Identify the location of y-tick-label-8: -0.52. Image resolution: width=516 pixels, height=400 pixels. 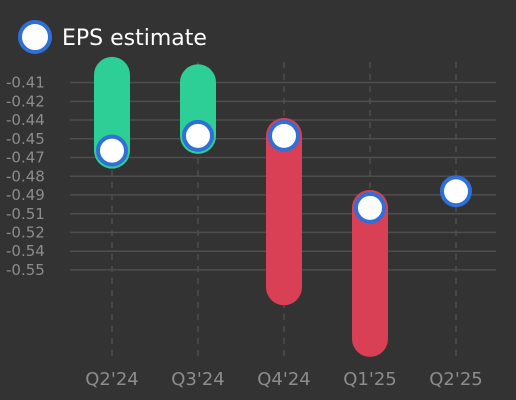
(25, 232).